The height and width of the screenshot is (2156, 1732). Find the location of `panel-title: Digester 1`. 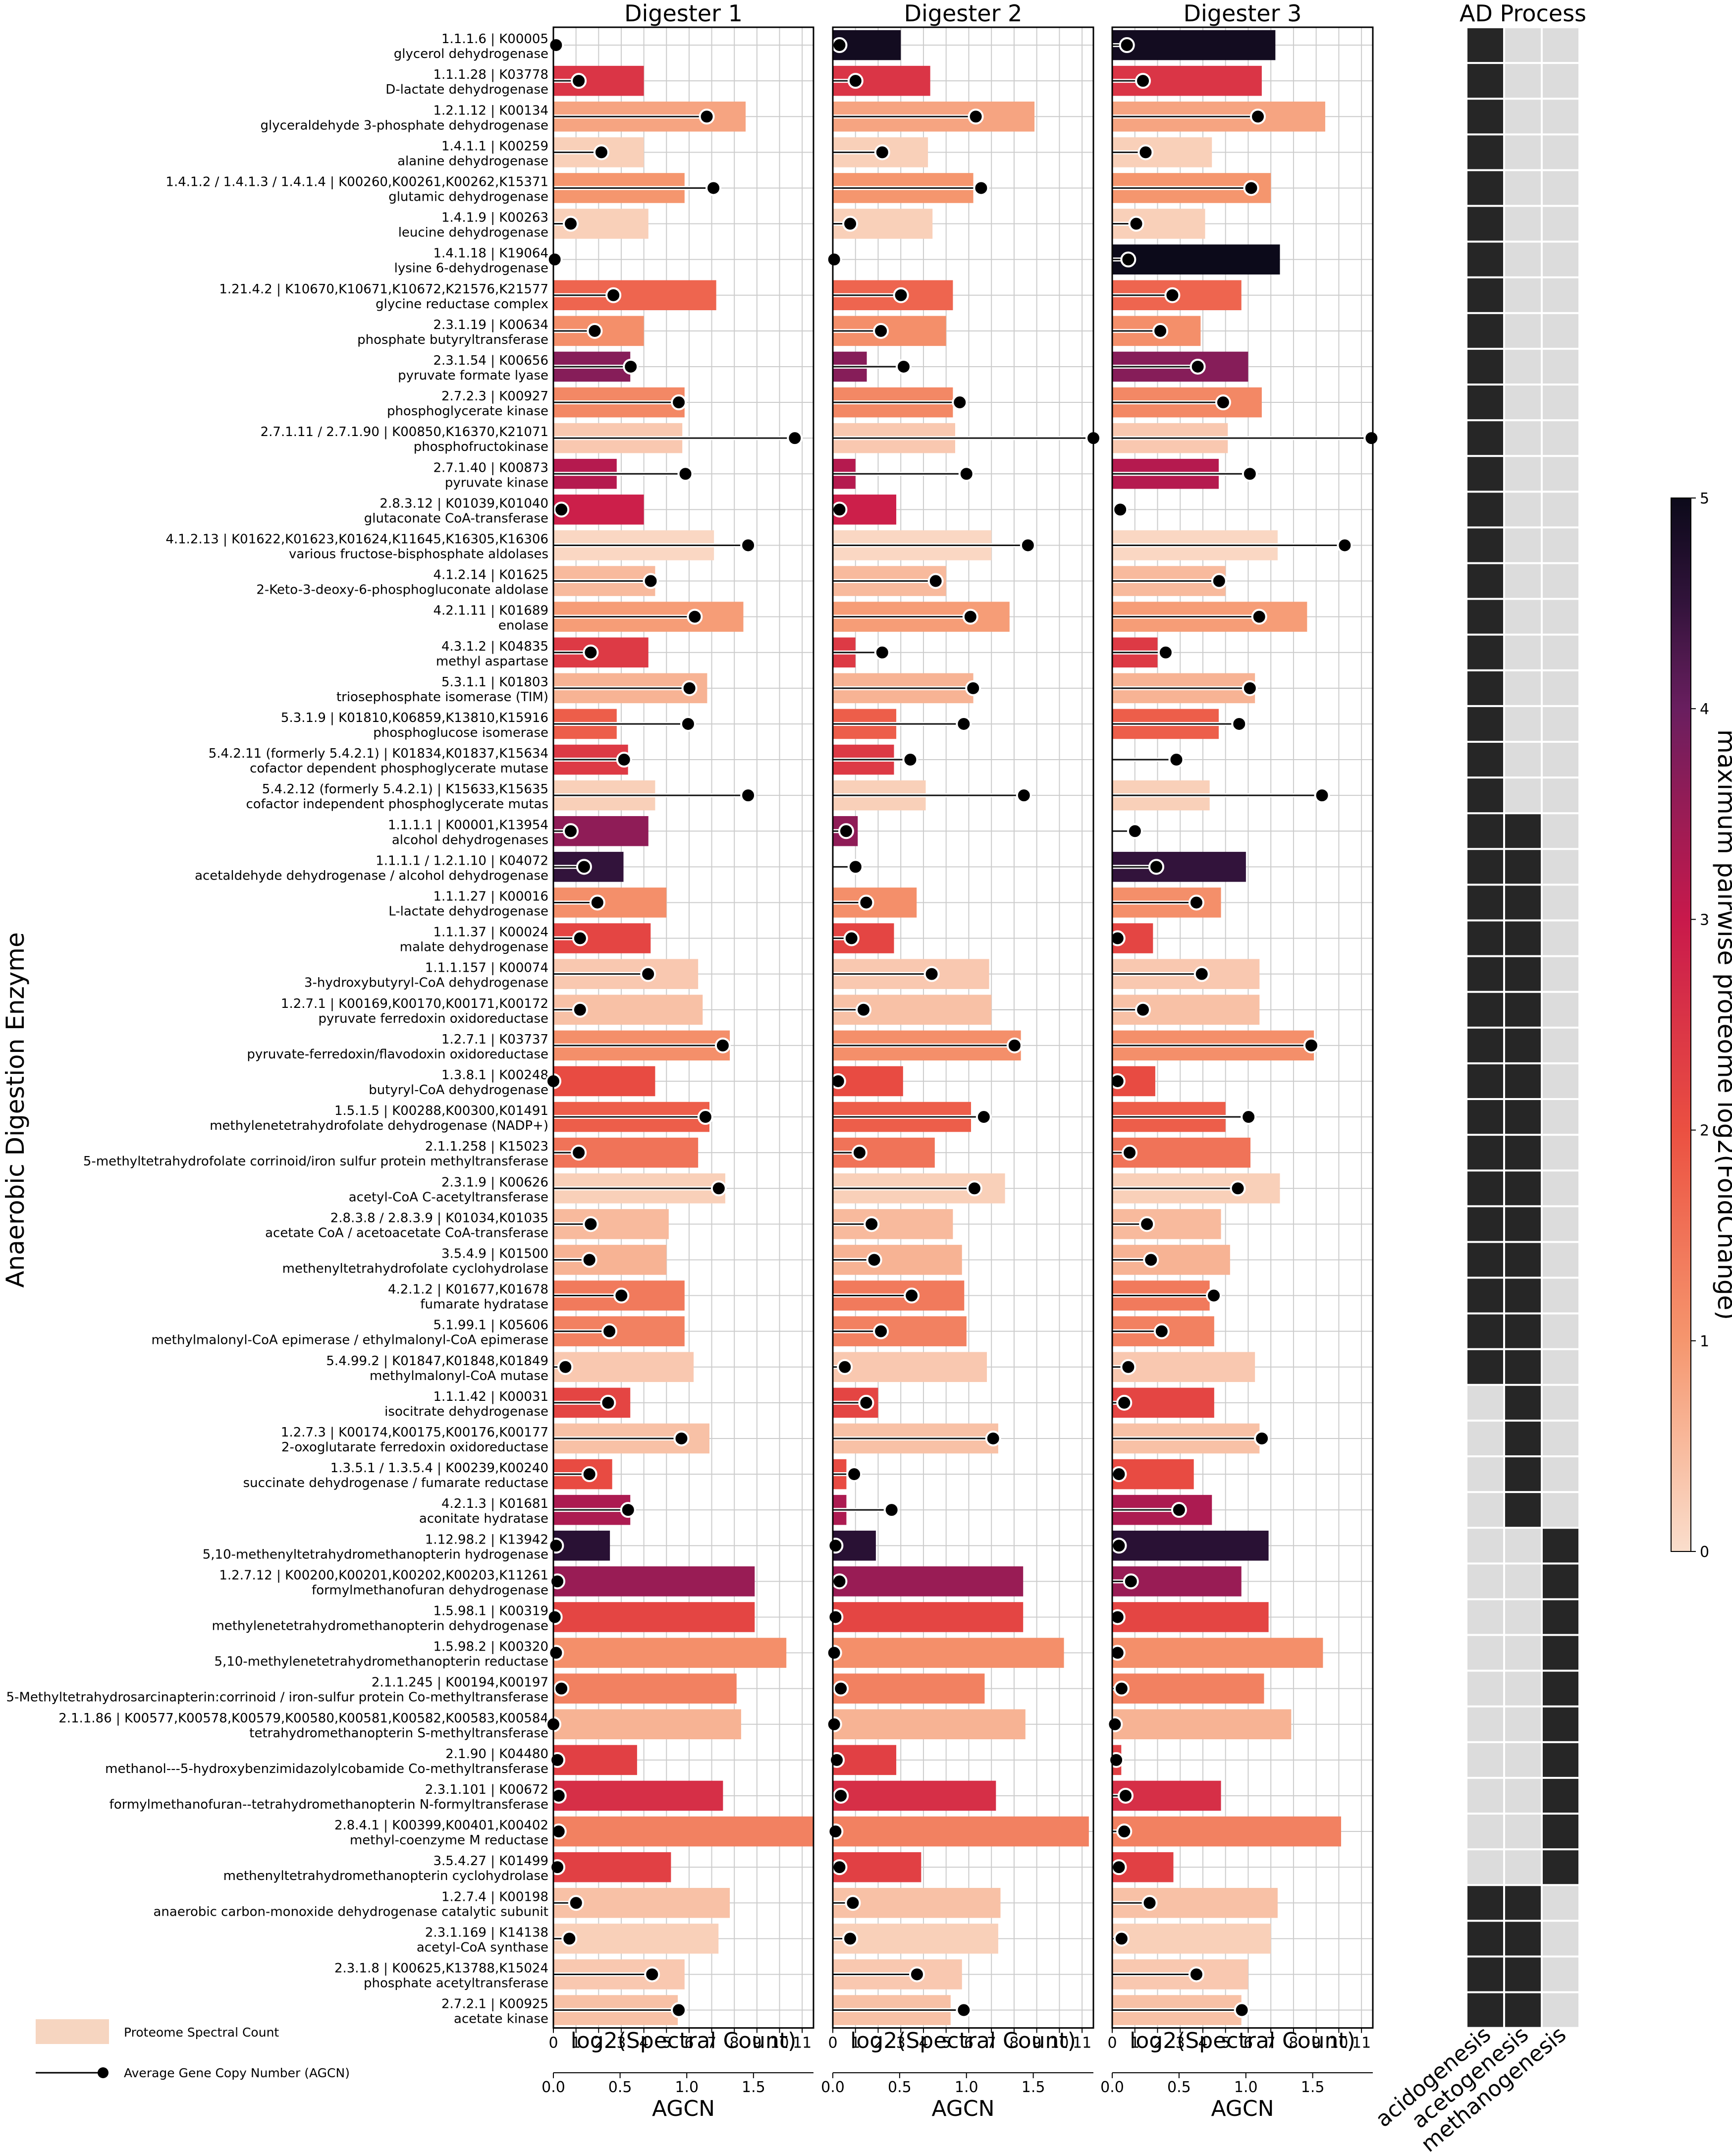

panel-title: Digester 1 is located at coordinates (683, 13).